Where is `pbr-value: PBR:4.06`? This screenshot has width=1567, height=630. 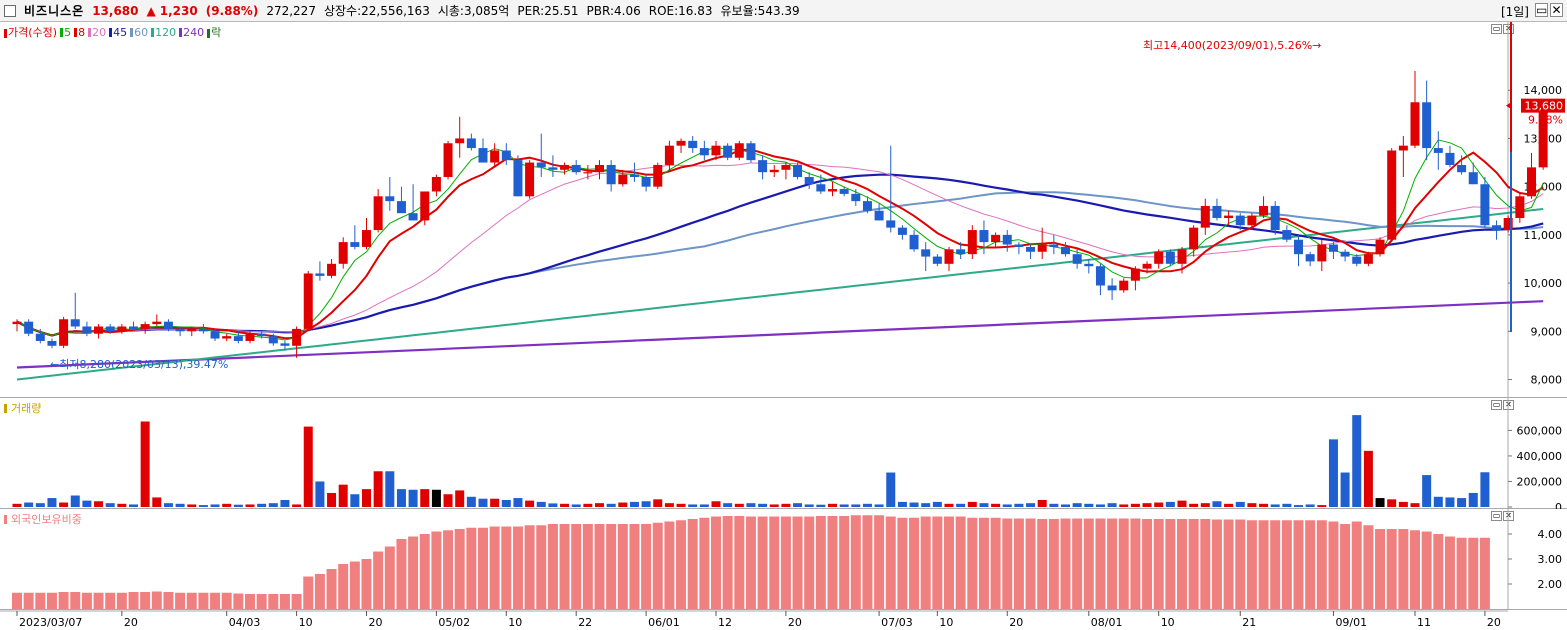 pbr-value: PBR:4.06 is located at coordinates (613, 10).